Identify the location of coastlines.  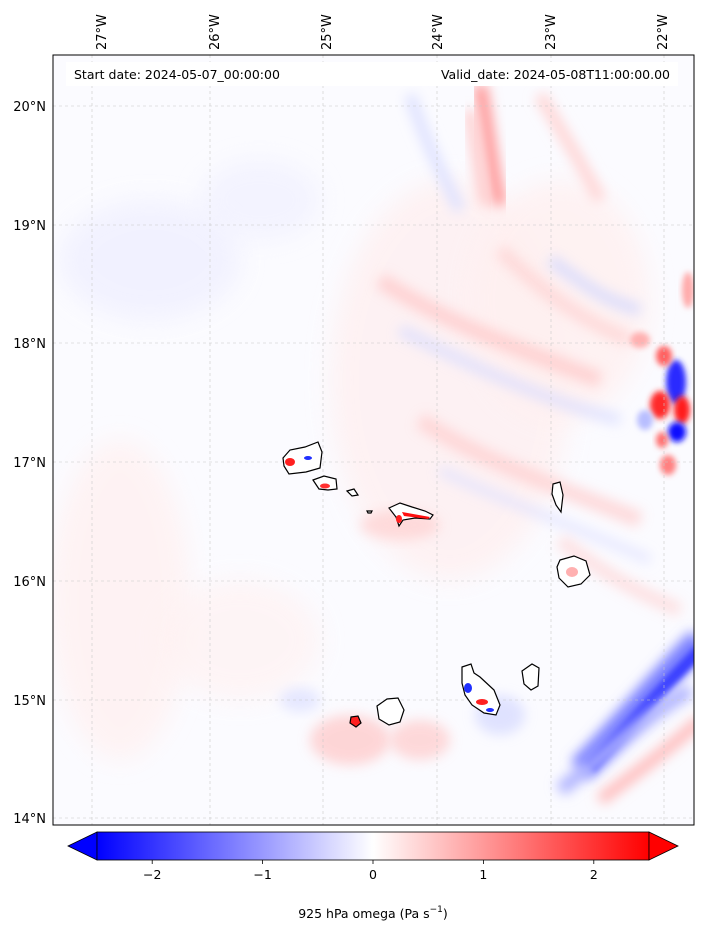
(436, 584).